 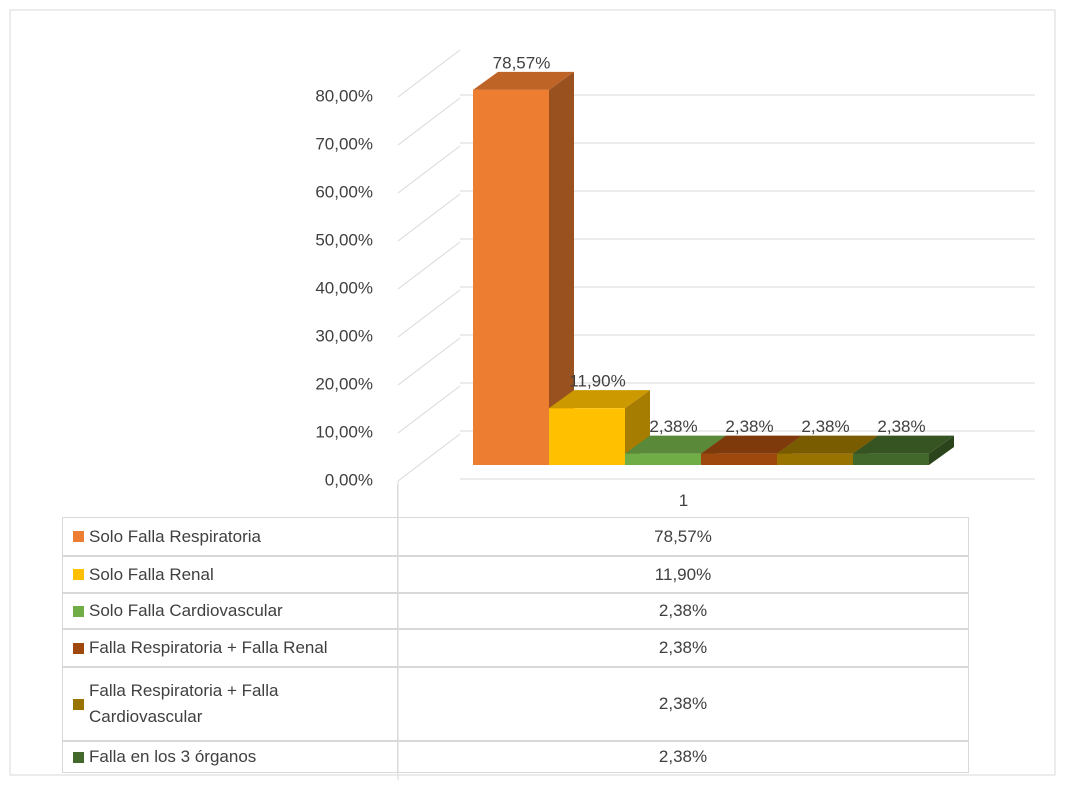 I want to click on legend-cell: Solo Falla Renal, so click(x=230, y=574).